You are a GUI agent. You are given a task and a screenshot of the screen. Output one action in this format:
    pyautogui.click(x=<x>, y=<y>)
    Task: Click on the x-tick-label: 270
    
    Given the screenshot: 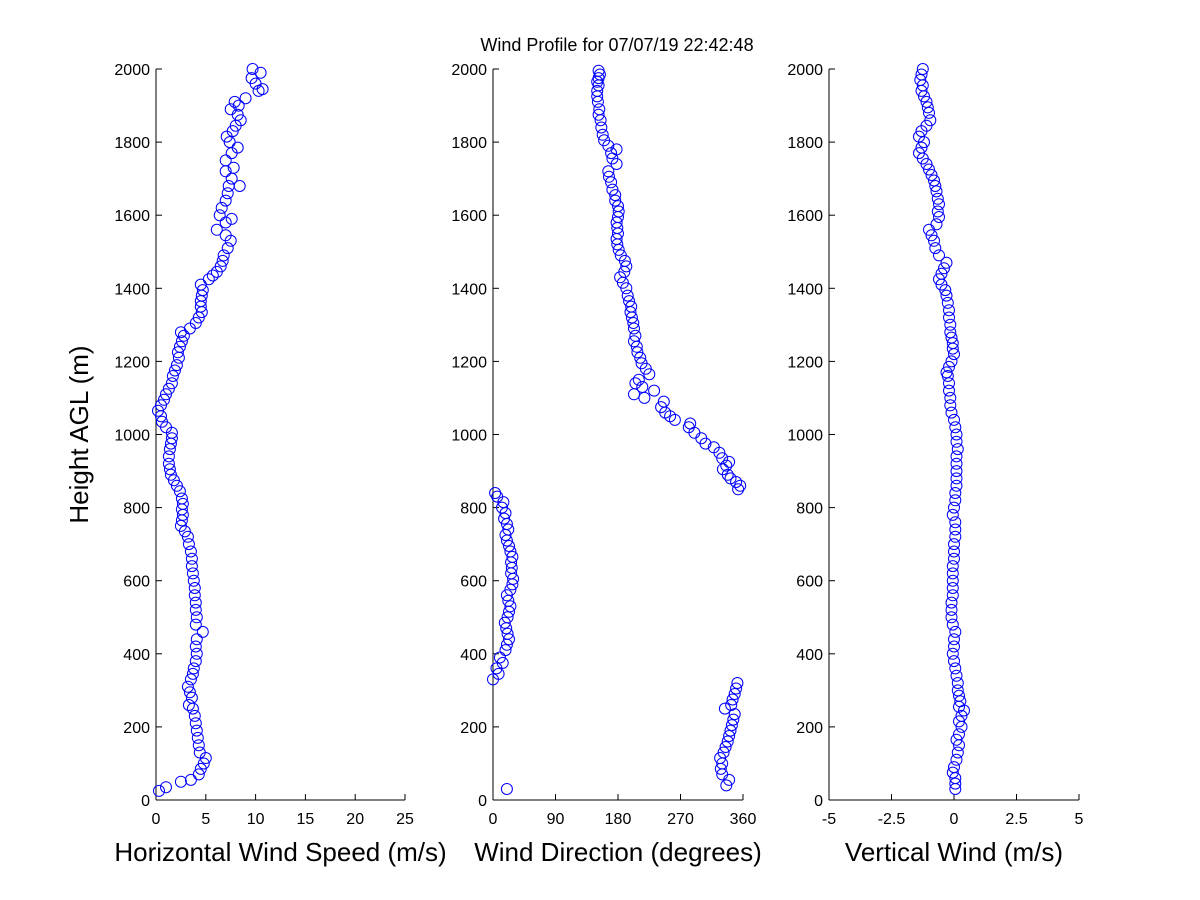 What is the action you would take?
    pyautogui.click(x=680, y=819)
    